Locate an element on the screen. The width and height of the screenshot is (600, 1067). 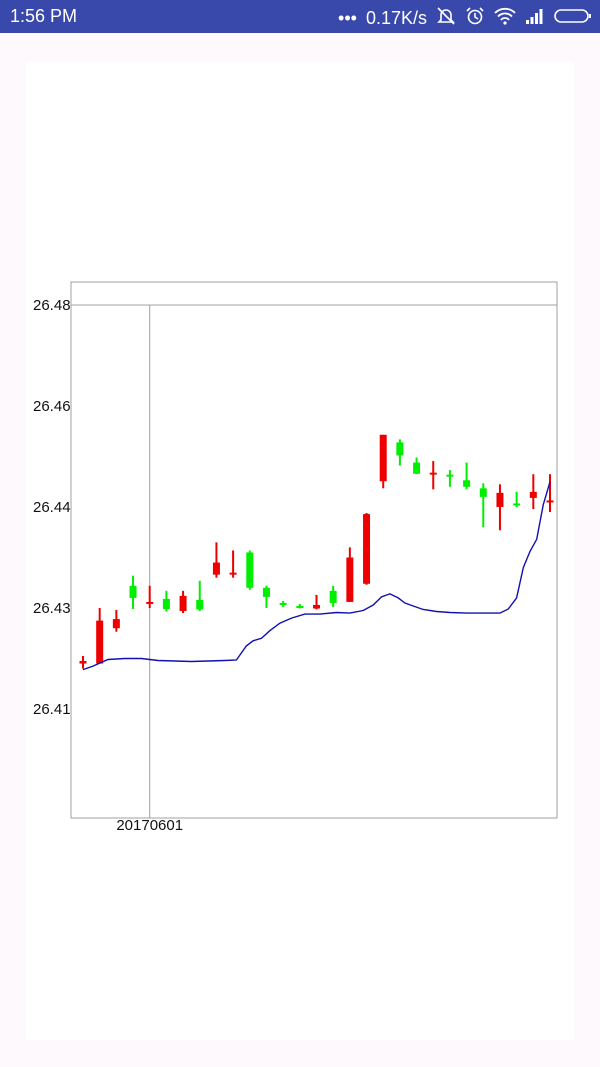
status-right-group: ••• 0.17K/s is located at coordinates (460, 18).